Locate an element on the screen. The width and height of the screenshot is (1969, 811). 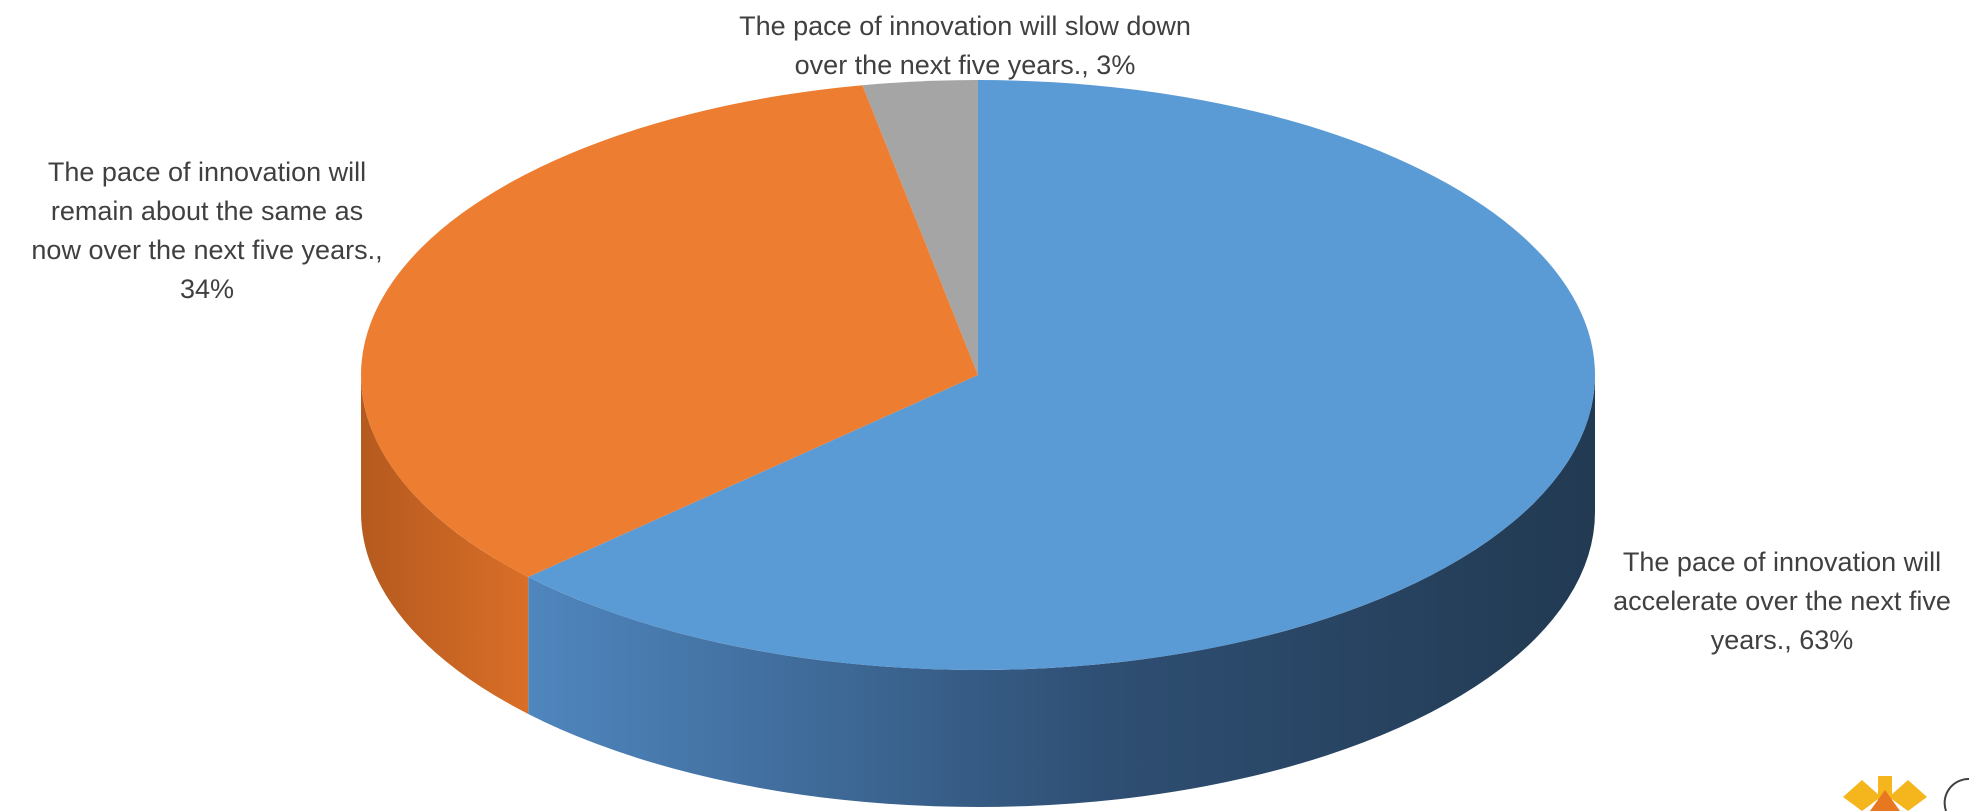
slice-side-same is located at coordinates (445, 544).